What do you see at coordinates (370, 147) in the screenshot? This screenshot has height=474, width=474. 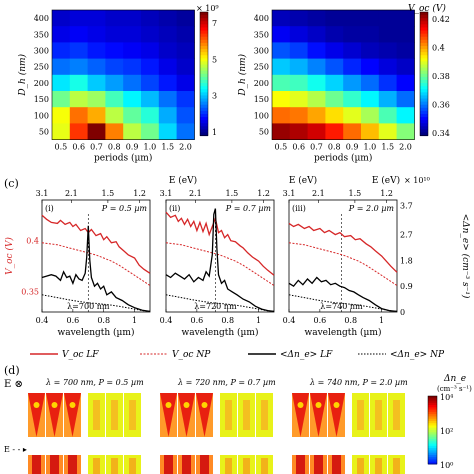 I see `col-tick-label: 1.0` at bounding box center [370, 147].